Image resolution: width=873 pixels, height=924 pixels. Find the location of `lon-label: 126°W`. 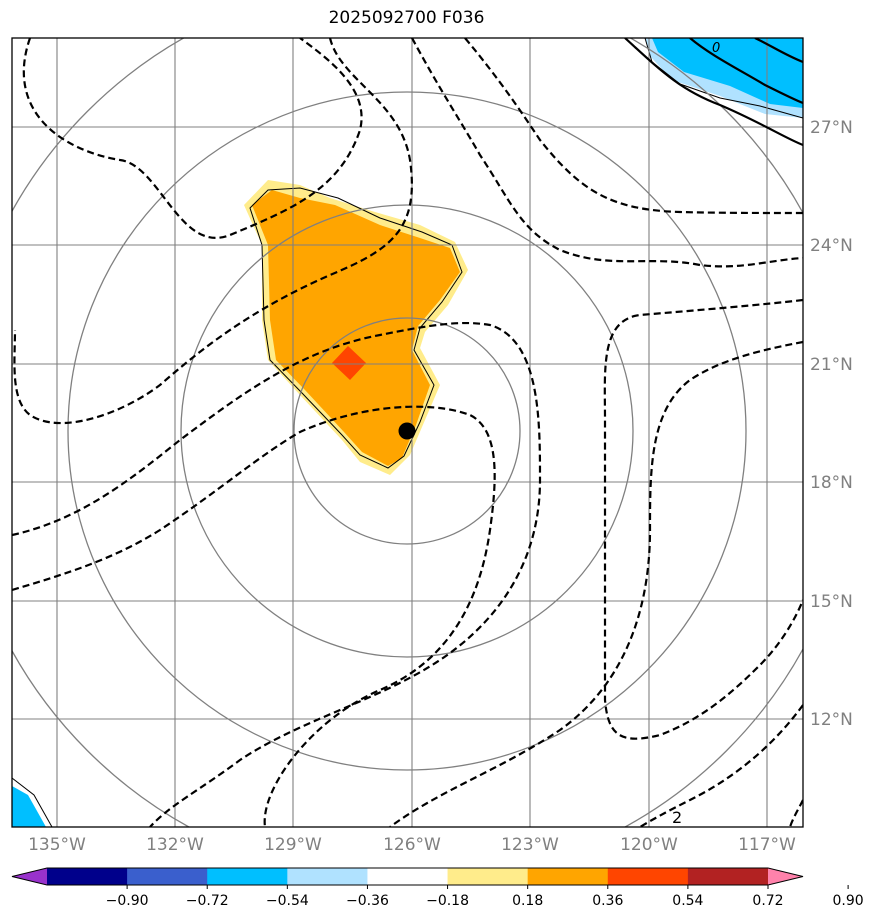

lon-label: 126°W is located at coordinates (412, 845).